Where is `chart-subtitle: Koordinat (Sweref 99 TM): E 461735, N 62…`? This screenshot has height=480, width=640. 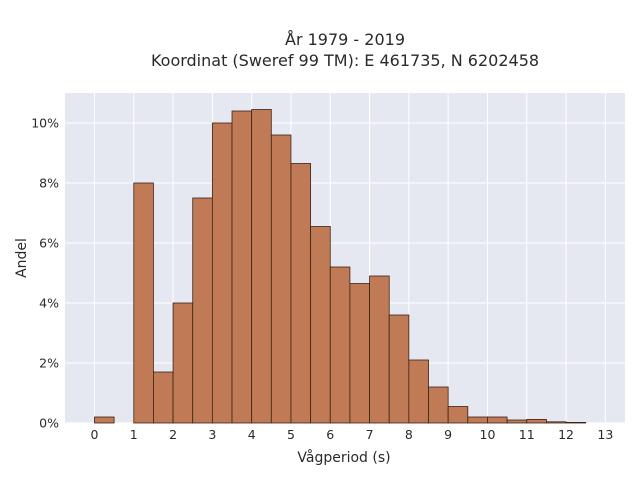
chart-subtitle: Koordinat (Sweref 99 TM): E 461735, N 62… is located at coordinates (345, 60).